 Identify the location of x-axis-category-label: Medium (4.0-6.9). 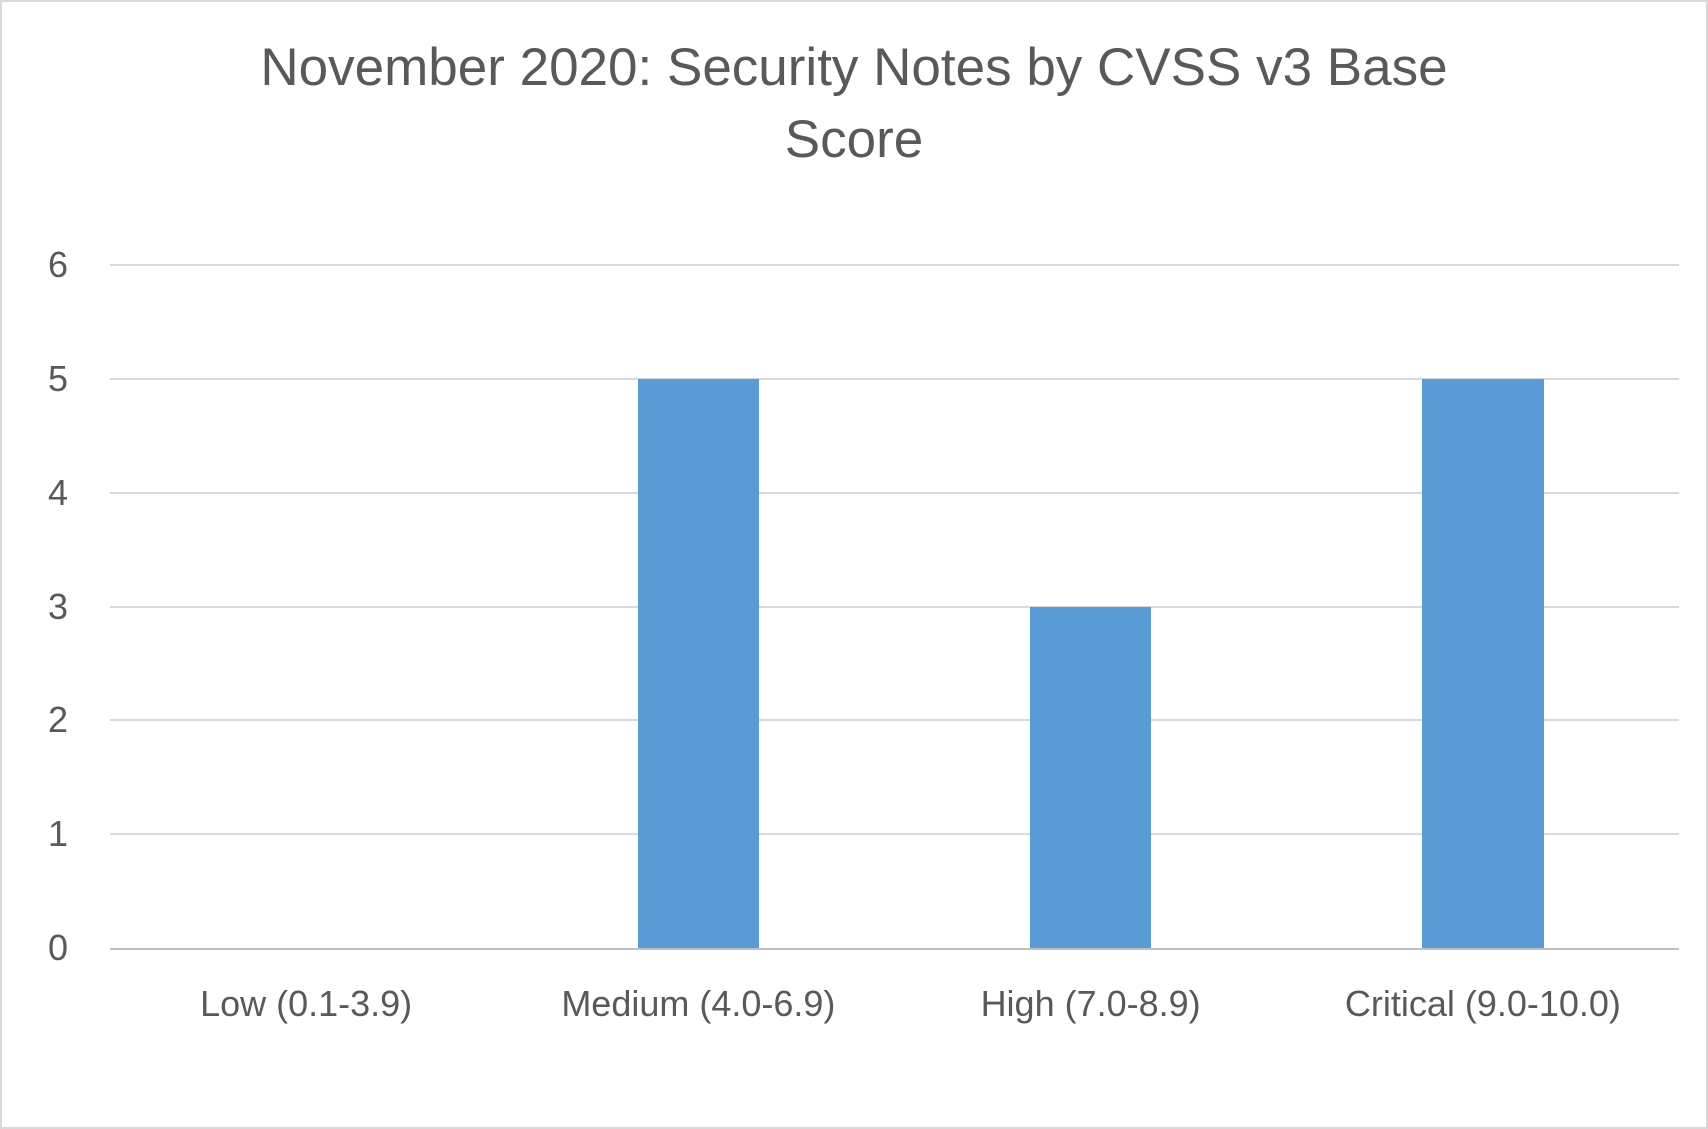
(698, 1003).